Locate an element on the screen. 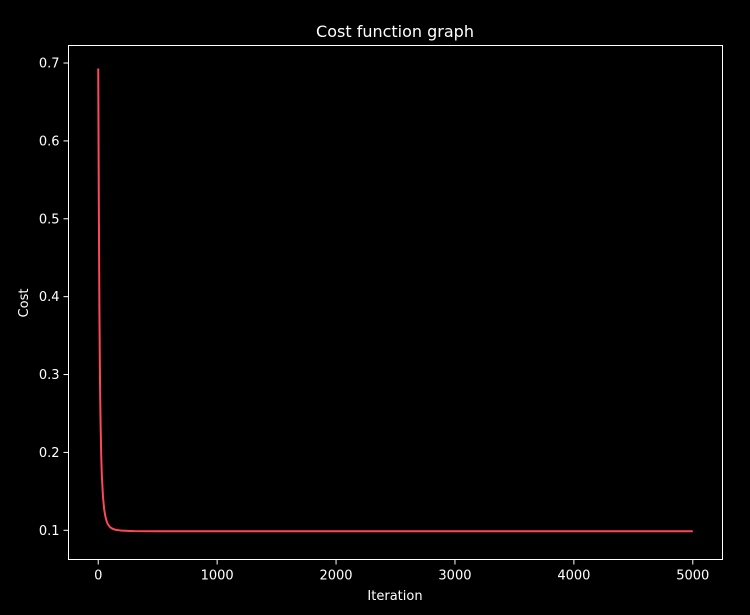 The height and width of the screenshot is (615, 750). y-tick-label: 0.1 is located at coordinates (49, 531).